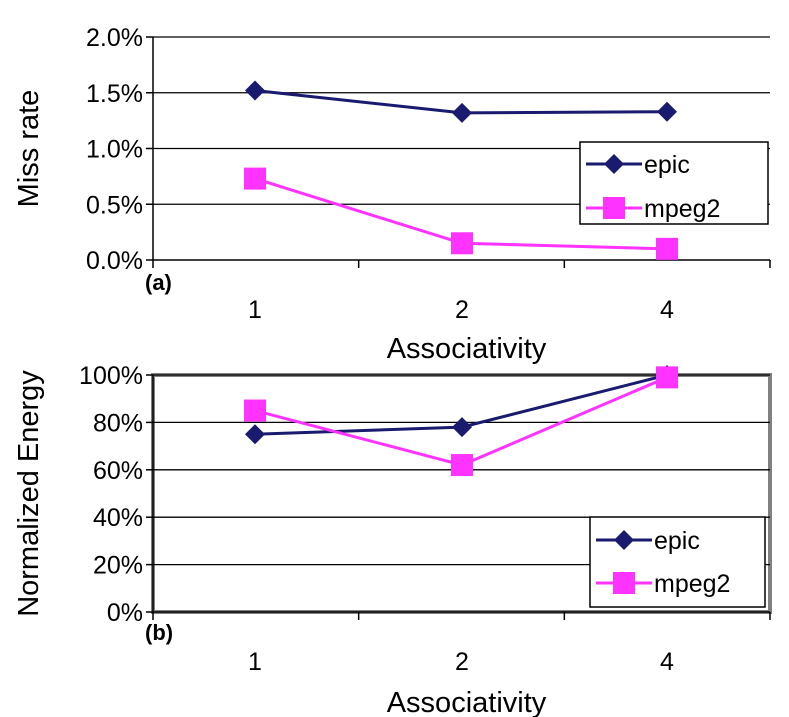  Describe the element at coordinates (159, 632) in the screenshot. I see `panel-label: (b)` at that location.